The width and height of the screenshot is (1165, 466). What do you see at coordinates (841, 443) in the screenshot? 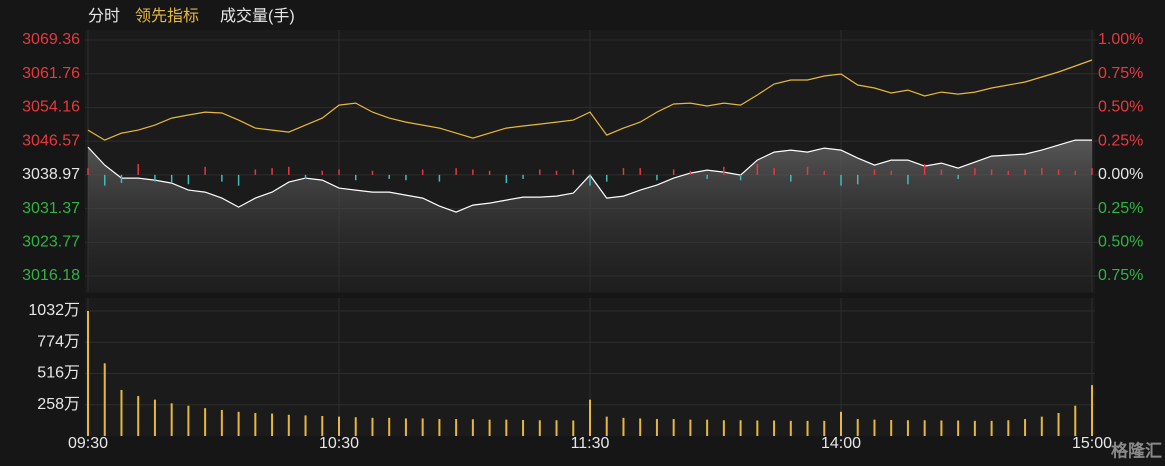
I see `x-tick-label: 14:00` at bounding box center [841, 443].